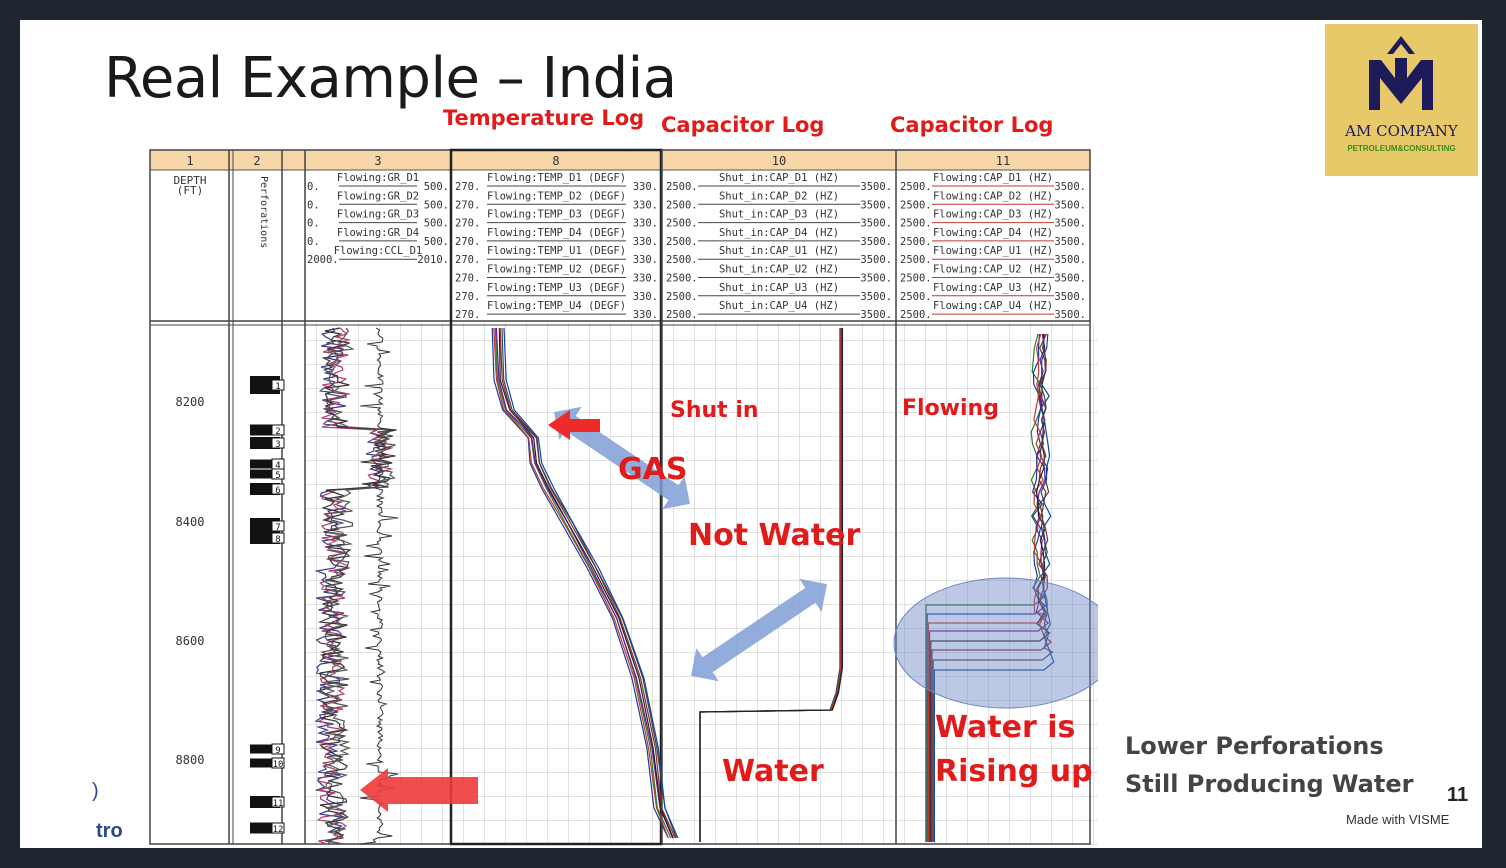 The height and width of the screenshot is (868, 1506). What do you see at coordinates (189, 180) in the screenshot?
I see `depth-header: DEPTH` at bounding box center [189, 180].